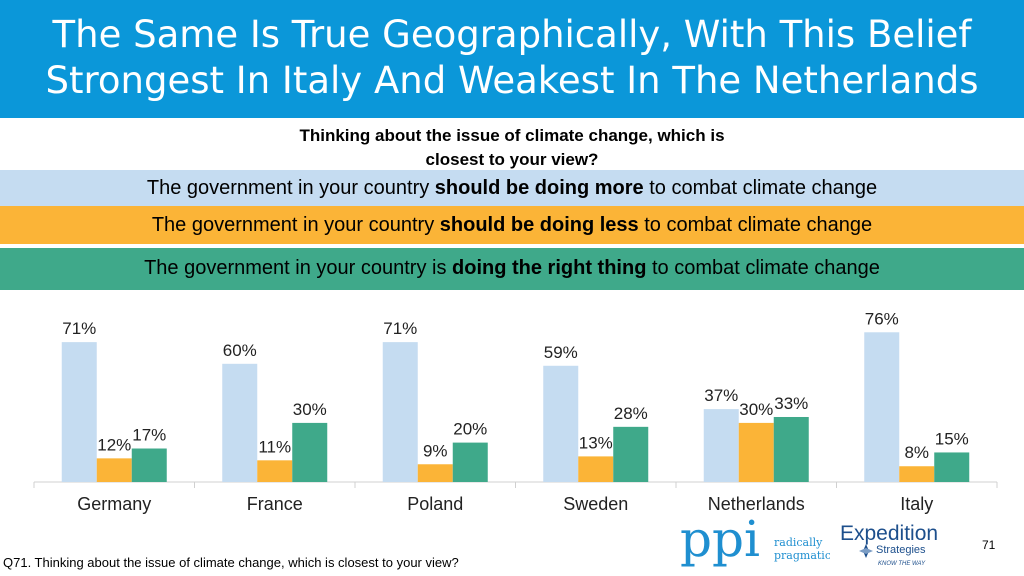 Image resolution: width=1024 pixels, height=576 pixels. I want to click on ppi-logo-tagline-2: pragmatic, so click(802, 555).